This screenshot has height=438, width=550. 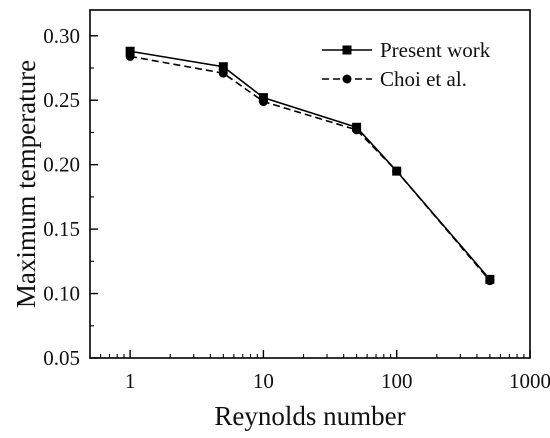 I want to click on y-tick-label: 0.15, so click(x=61, y=229).